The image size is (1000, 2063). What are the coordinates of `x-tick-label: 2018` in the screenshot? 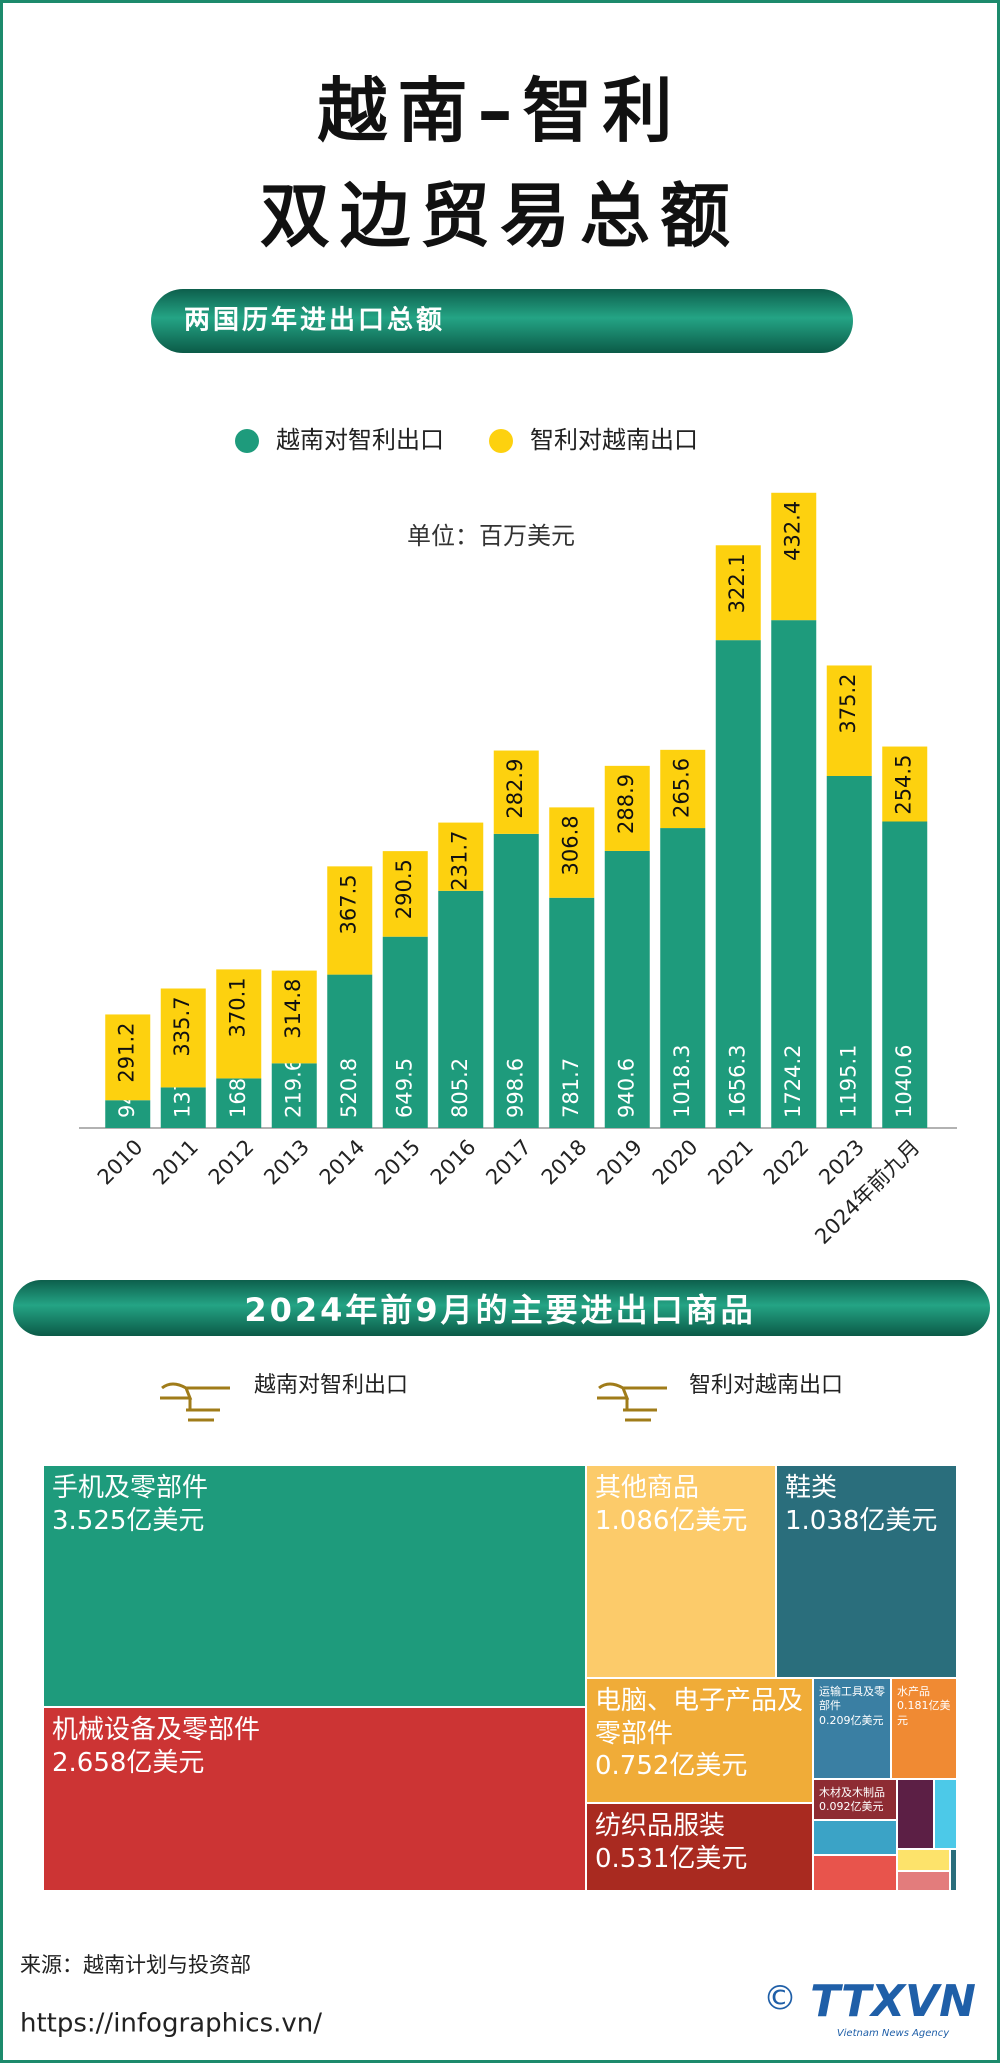 It's located at (564, 1162).